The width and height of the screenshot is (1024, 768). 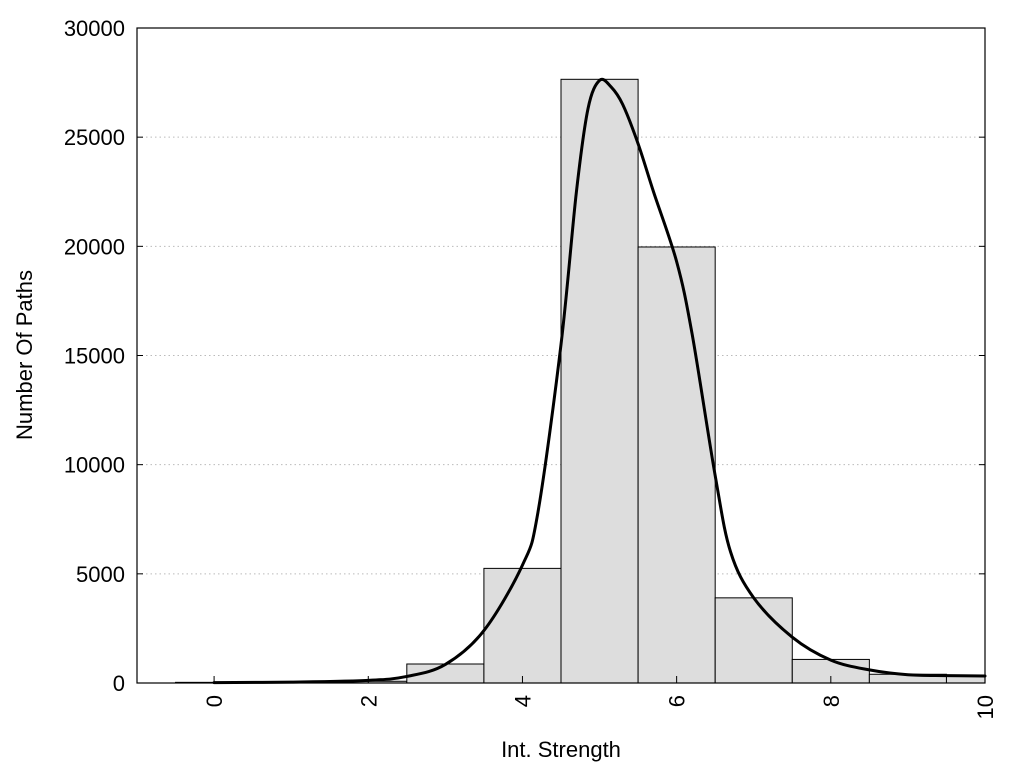 What do you see at coordinates (561, 749) in the screenshot?
I see `x-axis-title: Int. Strength` at bounding box center [561, 749].